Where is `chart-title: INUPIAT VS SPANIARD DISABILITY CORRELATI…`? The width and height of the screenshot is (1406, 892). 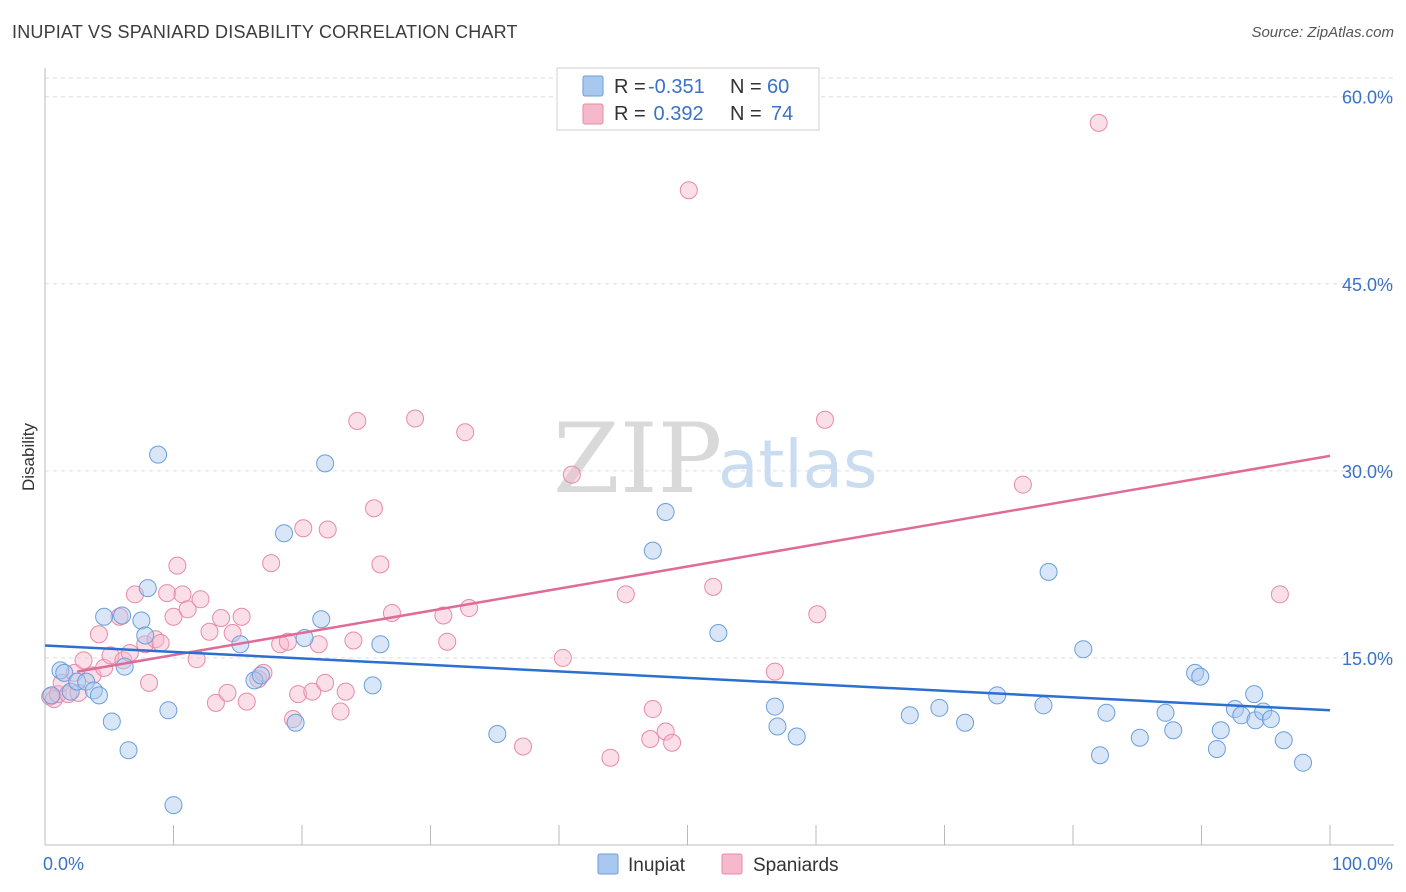
chart-title: INUPIAT VS SPANIARD DISABILITY CORRELATI… is located at coordinates (265, 32).